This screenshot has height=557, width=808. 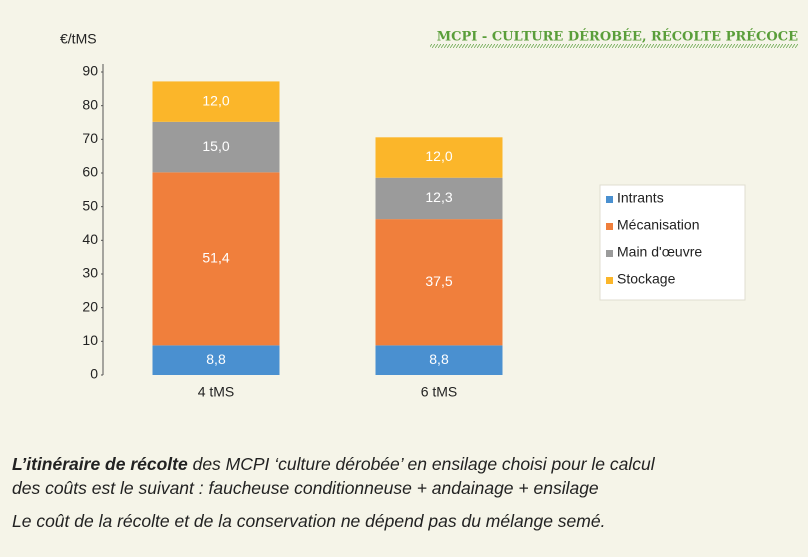 What do you see at coordinates (90, 104) in the screenshot?
I see `y-tick-label: 80` at bounding box center [90, 104].